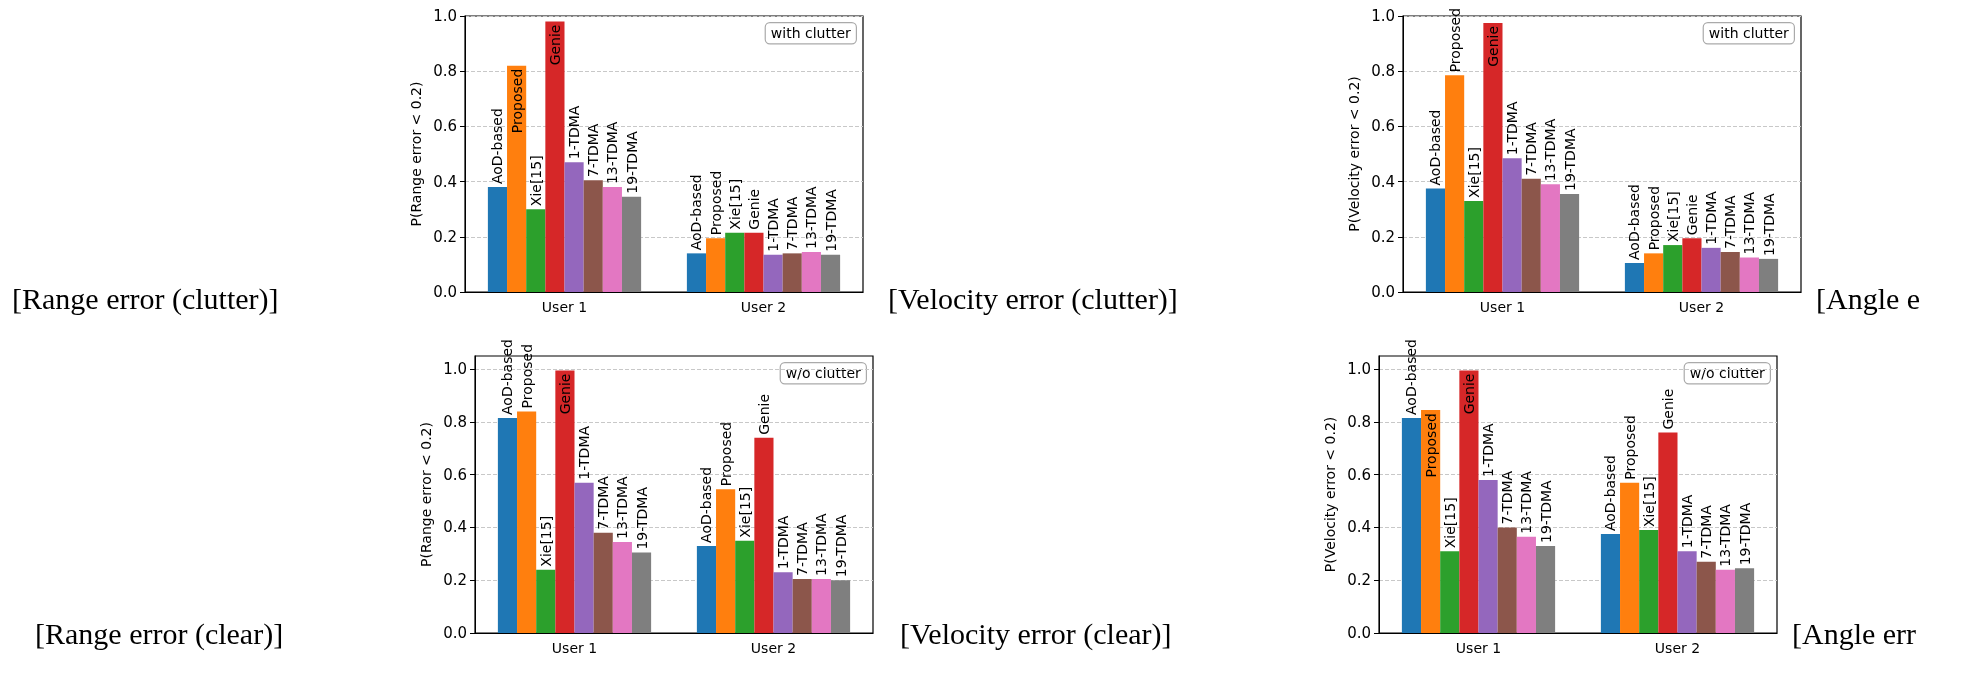  Describe the element at coordinates (145, 298) in the screenshot. I see `text: [Range error (clutter)]` at that location.